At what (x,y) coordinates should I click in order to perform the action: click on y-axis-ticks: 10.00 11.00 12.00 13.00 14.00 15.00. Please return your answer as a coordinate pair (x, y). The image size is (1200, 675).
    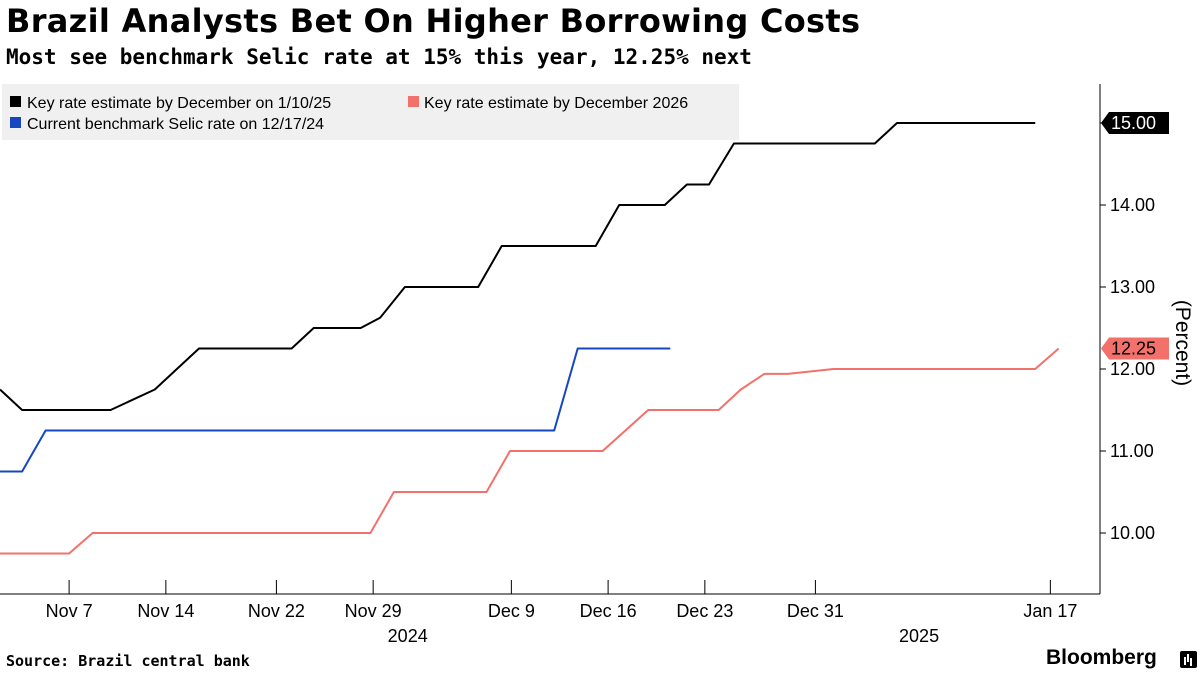
    Looking at the image, I should click on (1127, 328).